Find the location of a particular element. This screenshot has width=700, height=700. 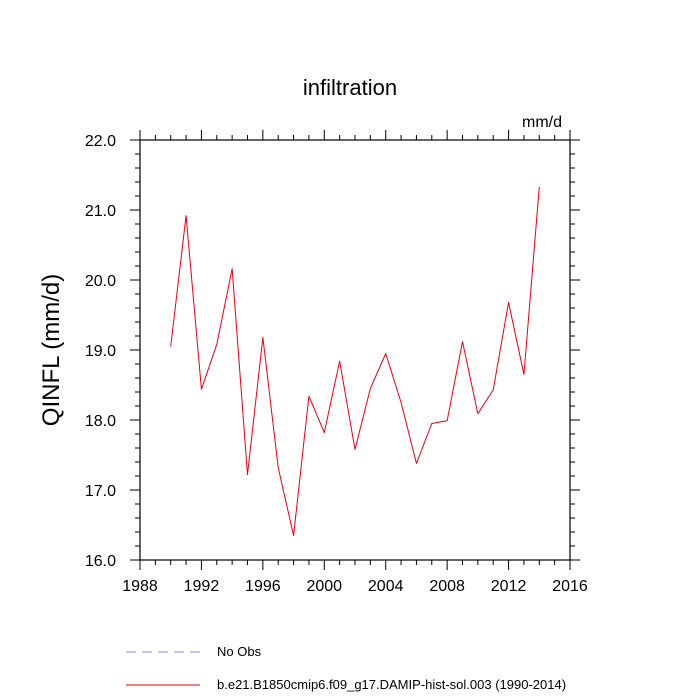

y-tick-label: 21.0 is located at coordinates (100, 211).